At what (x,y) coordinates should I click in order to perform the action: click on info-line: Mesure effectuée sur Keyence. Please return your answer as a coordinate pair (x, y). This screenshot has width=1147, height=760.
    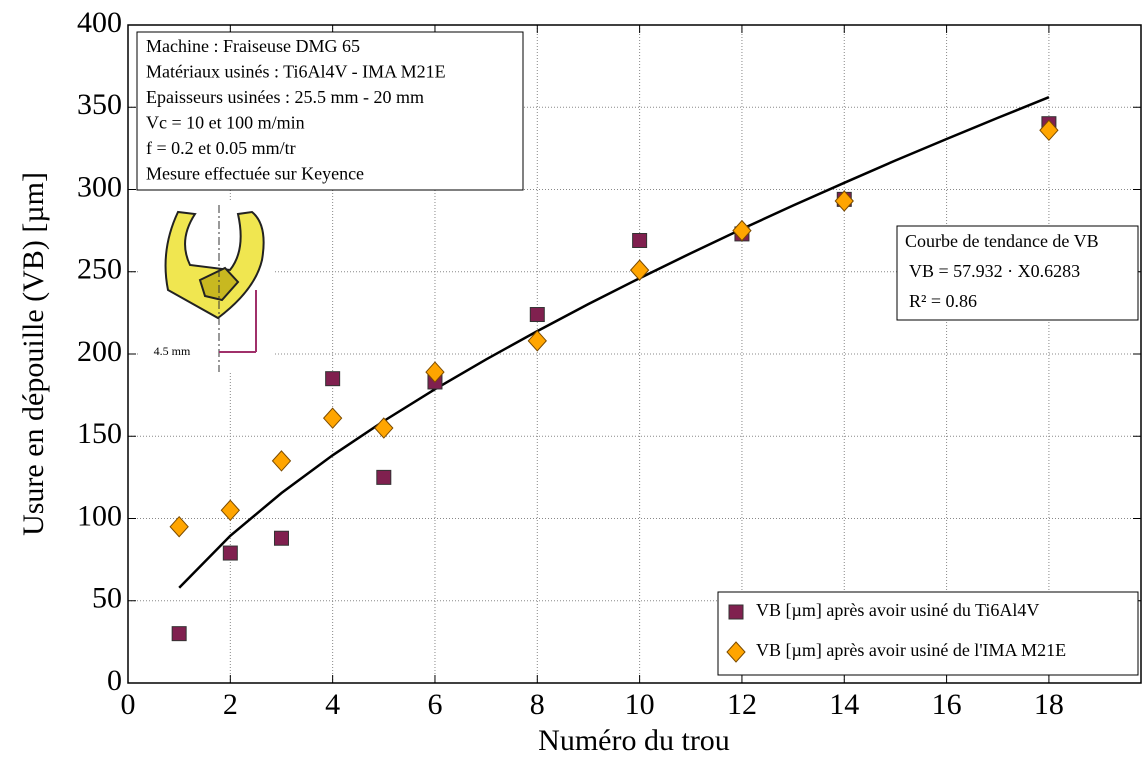
    Looking at the image, I should click on (255, 174).